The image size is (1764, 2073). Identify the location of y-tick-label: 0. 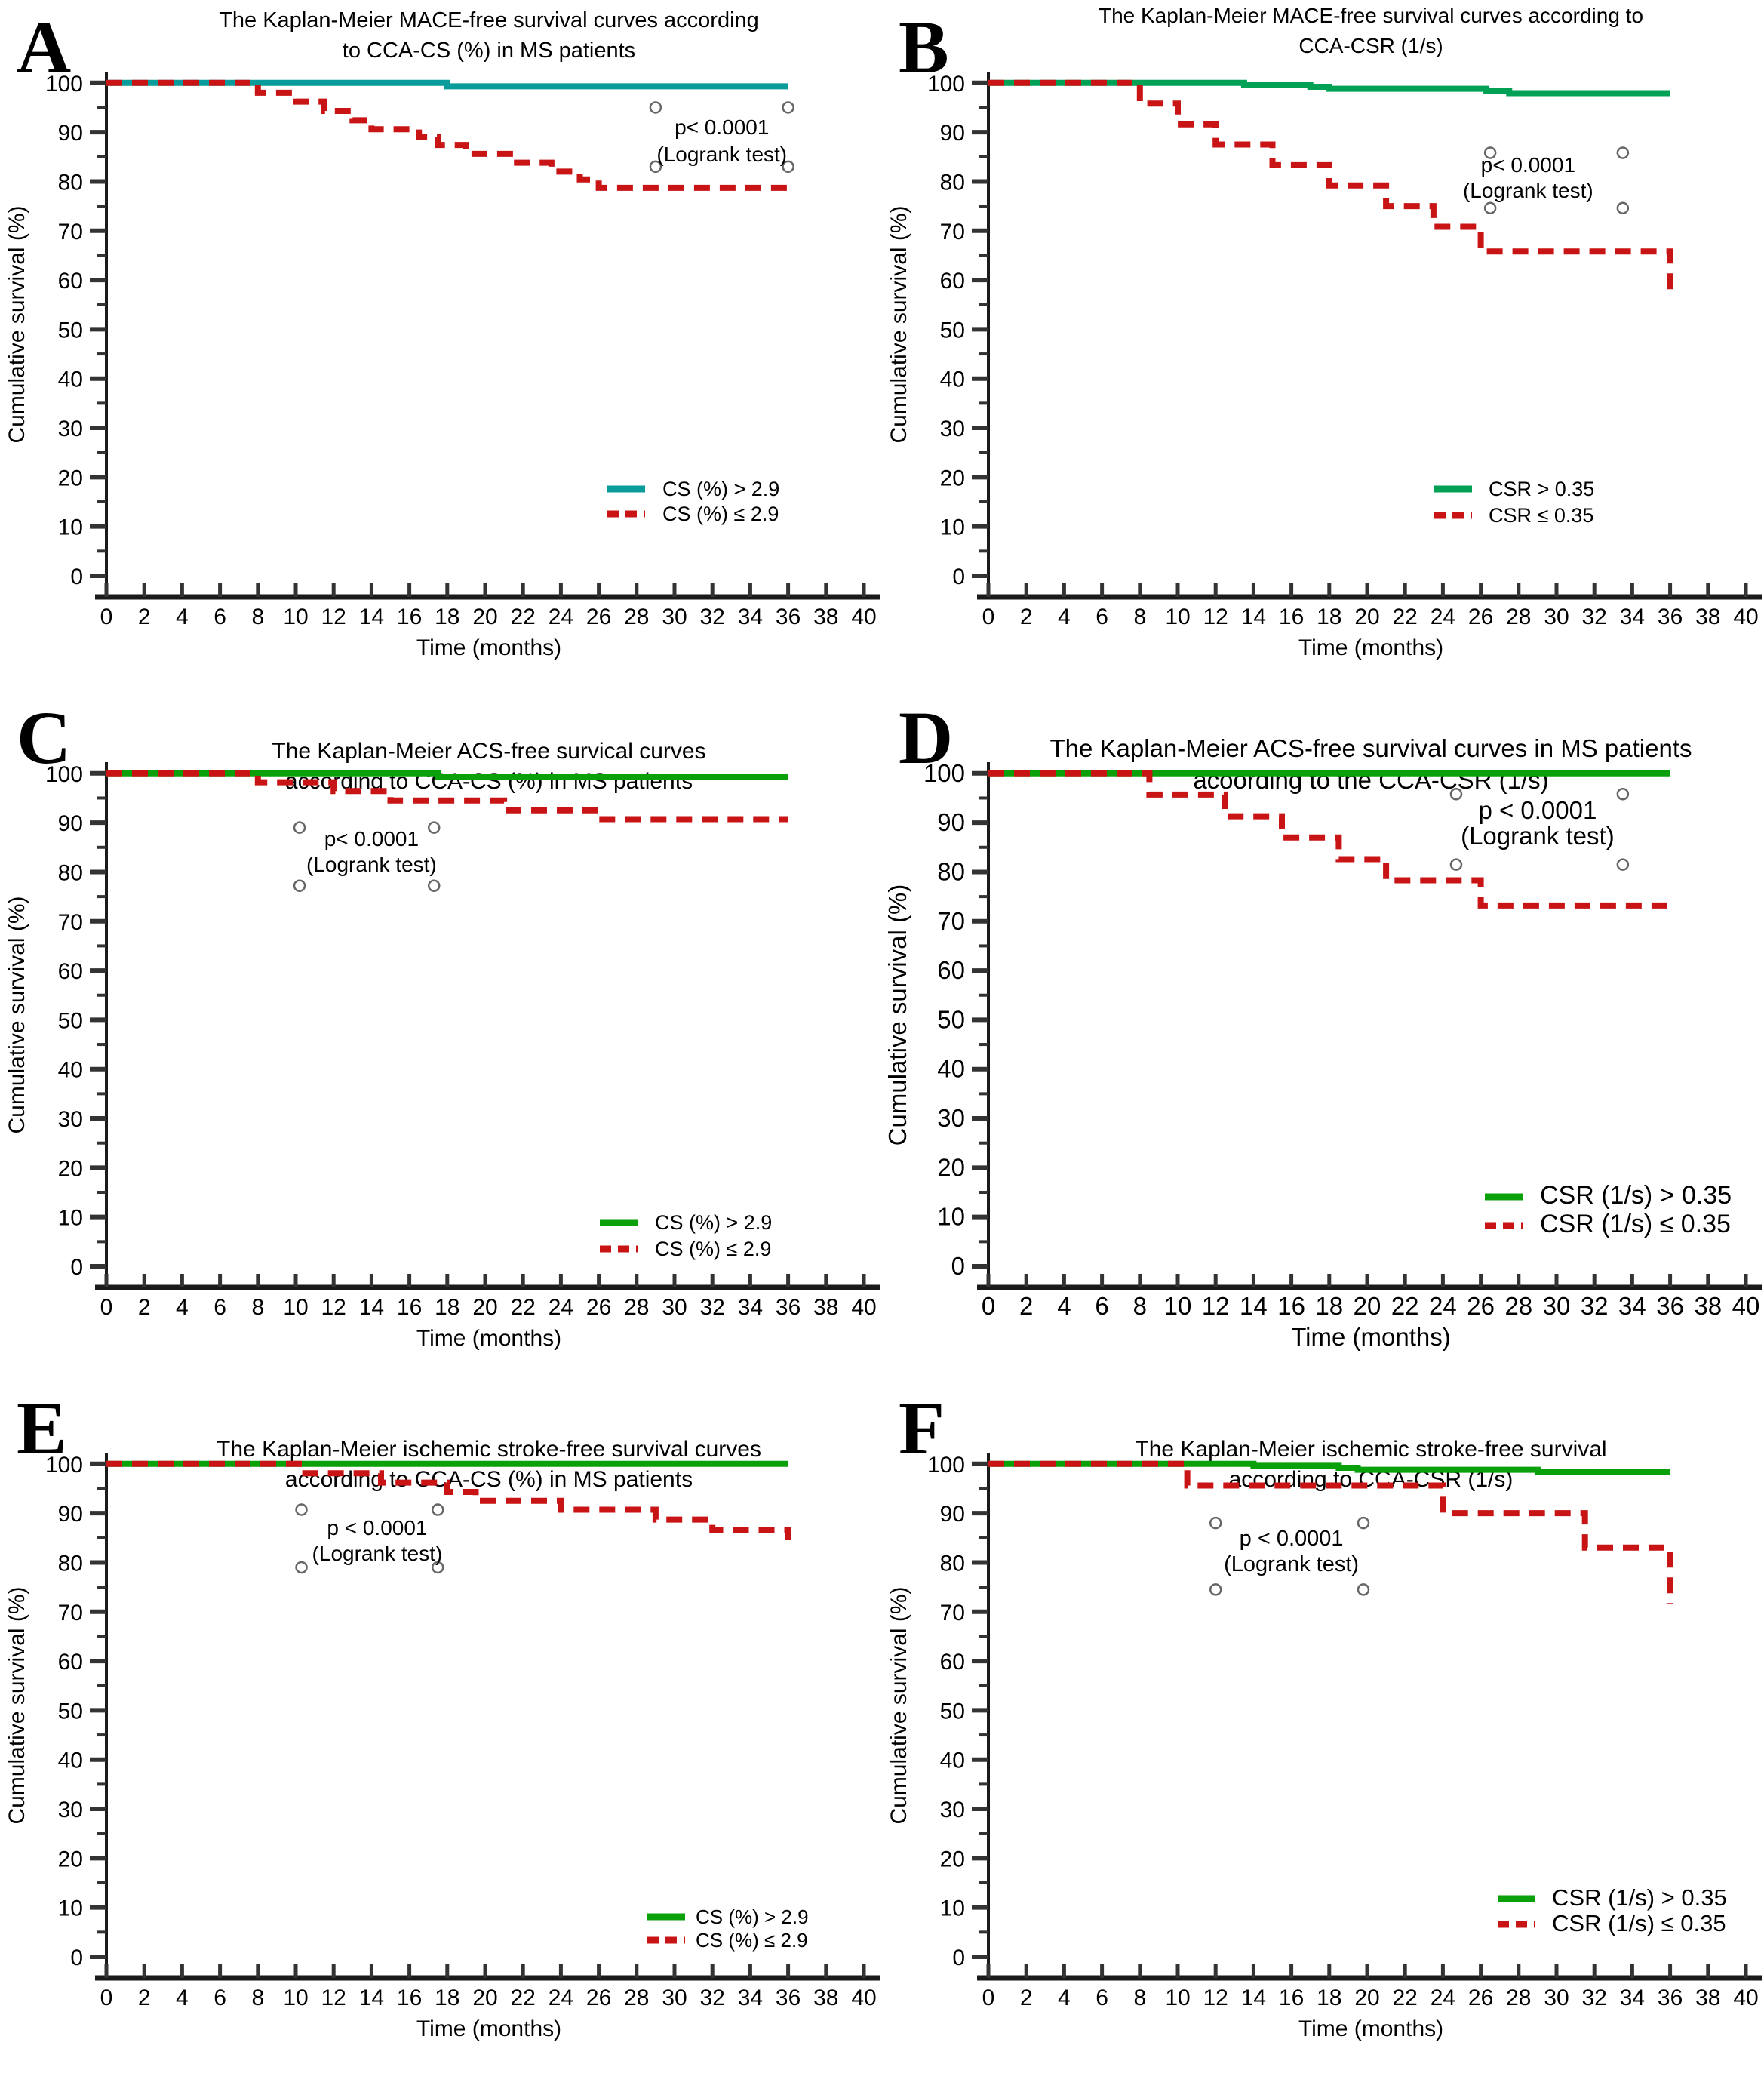
(76, 1957).